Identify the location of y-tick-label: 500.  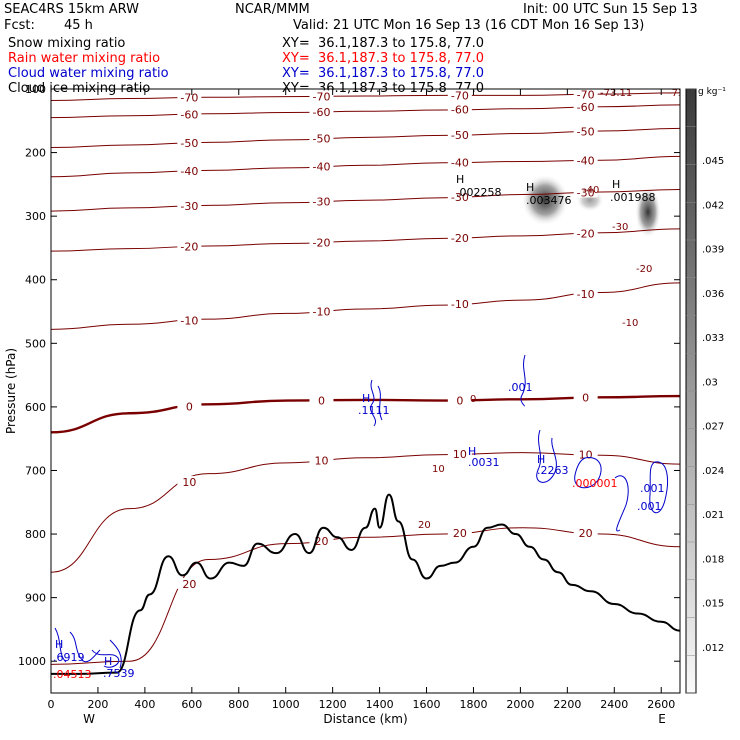
(35, 343).